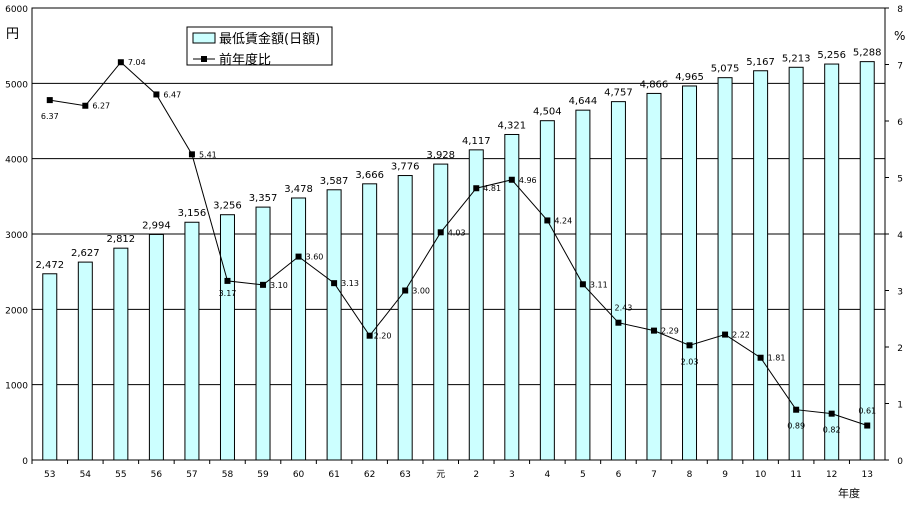 Image resolution: width=914 pixels, height=507 pixels. What do you see at coordinates (16, 311) in the screenshot?
I see `y-left-tick-label: 2000` at bounding box center [16, 311].